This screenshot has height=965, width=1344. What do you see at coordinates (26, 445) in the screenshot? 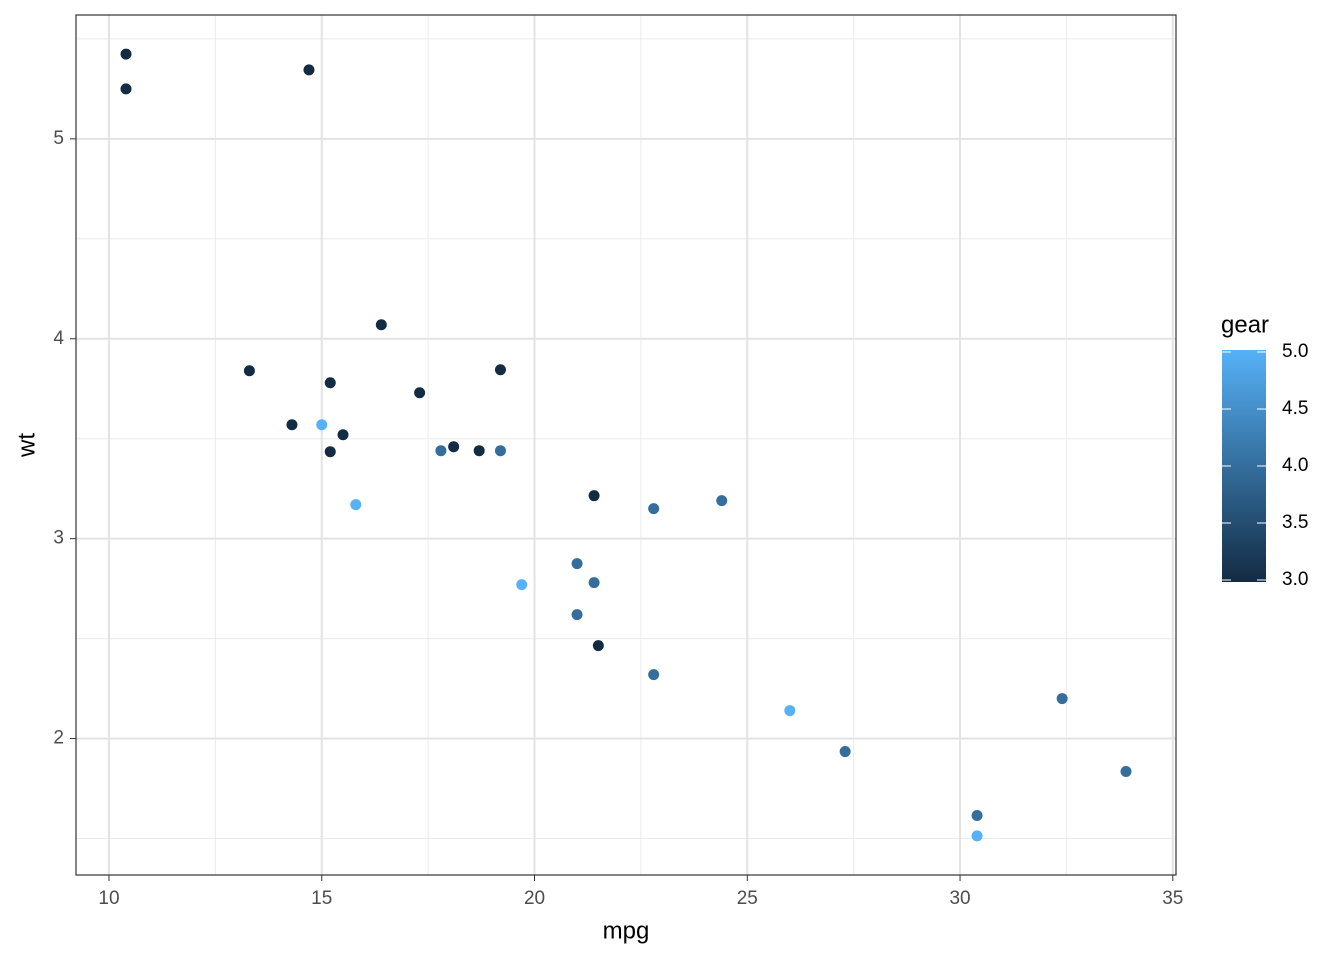
I see `y-axis-title: wt` at bounding box center [26, 445].